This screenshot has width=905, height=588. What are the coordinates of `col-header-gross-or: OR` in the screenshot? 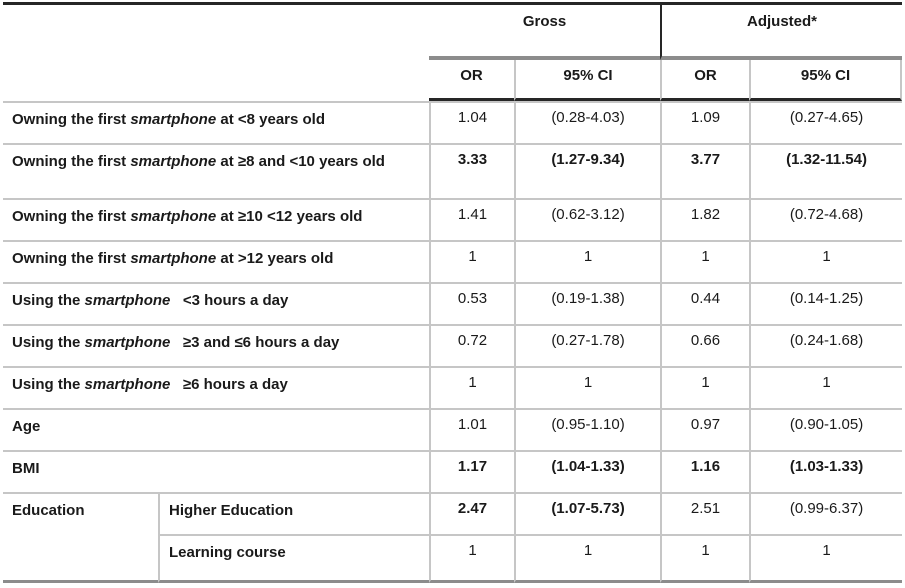 It's located at (471, 80).